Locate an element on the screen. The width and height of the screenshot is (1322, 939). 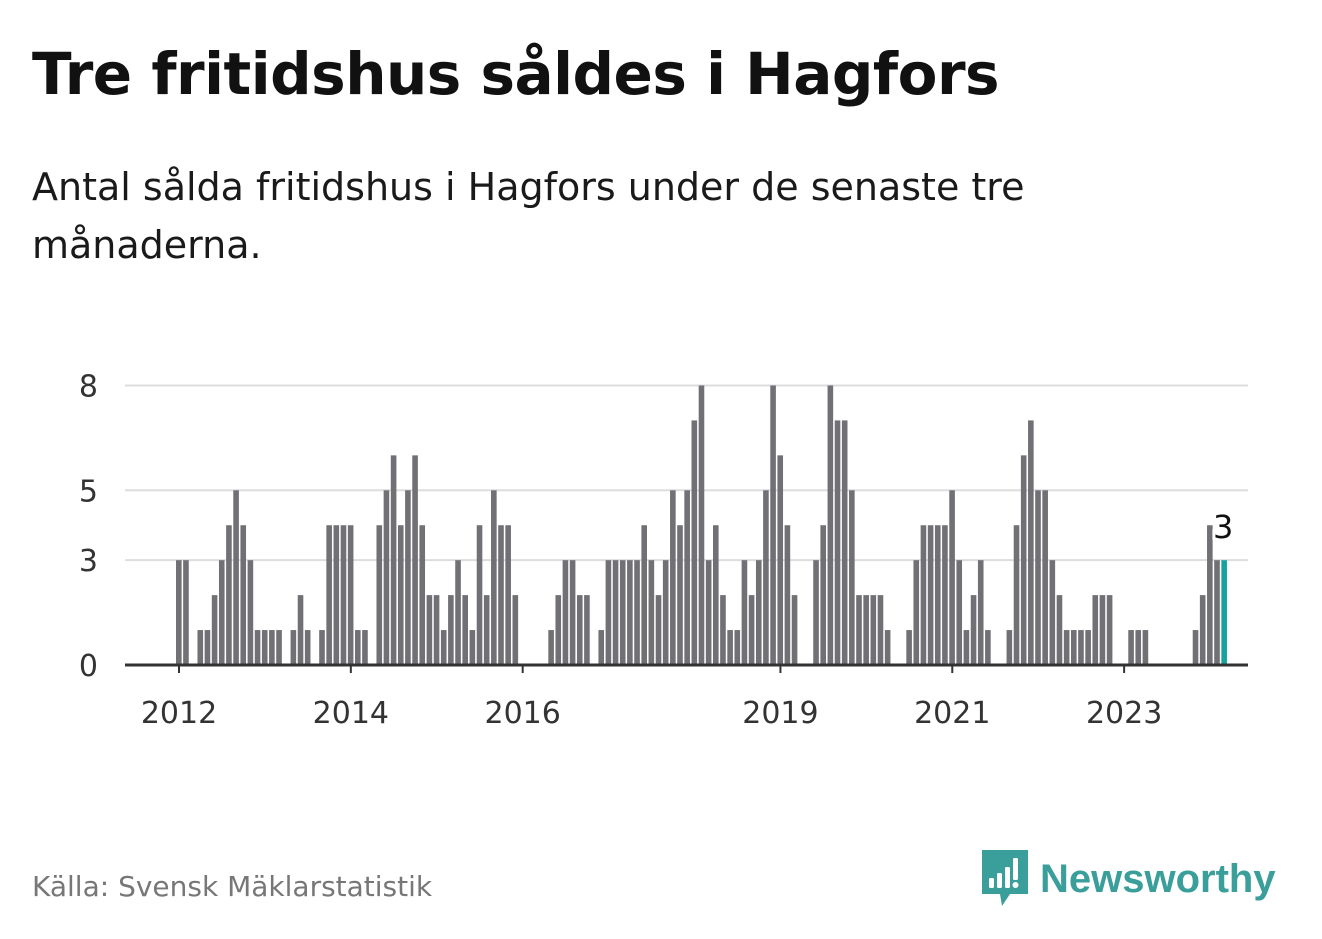
y-tick-label: 8 is located at coordinates (88, 386).